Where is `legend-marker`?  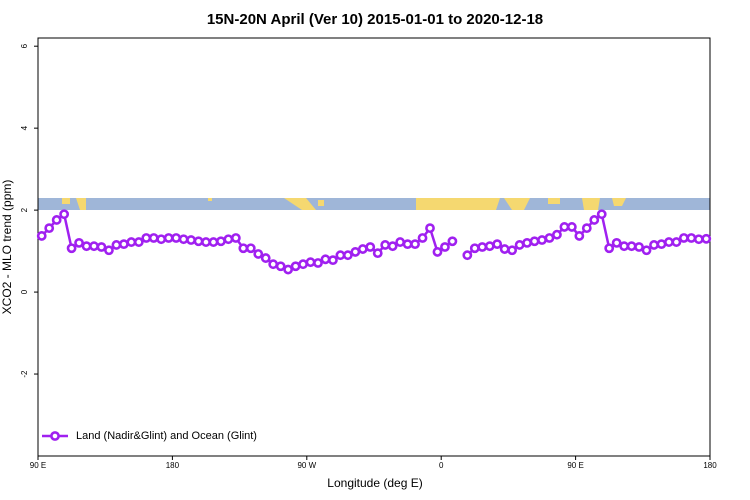 legend-marker is located at coordinates (55, 436).